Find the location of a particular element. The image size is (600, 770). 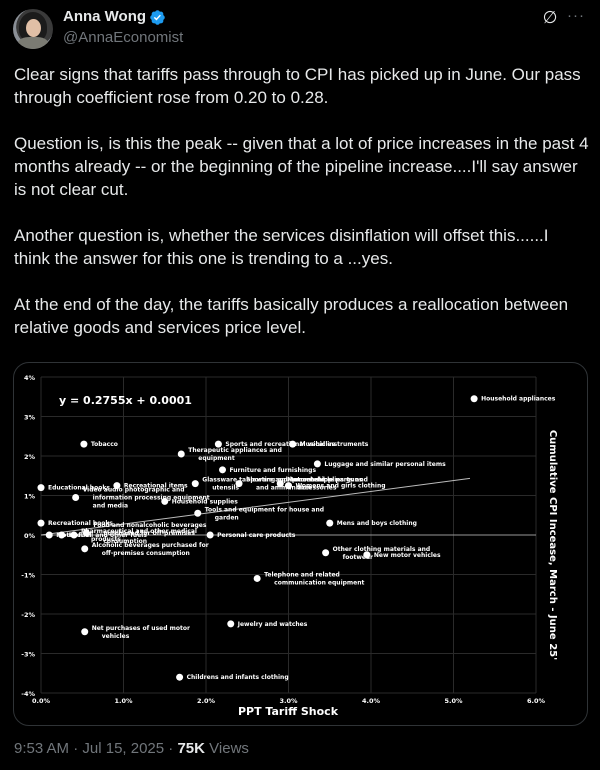

trendline is located at coordinates (255, 506).